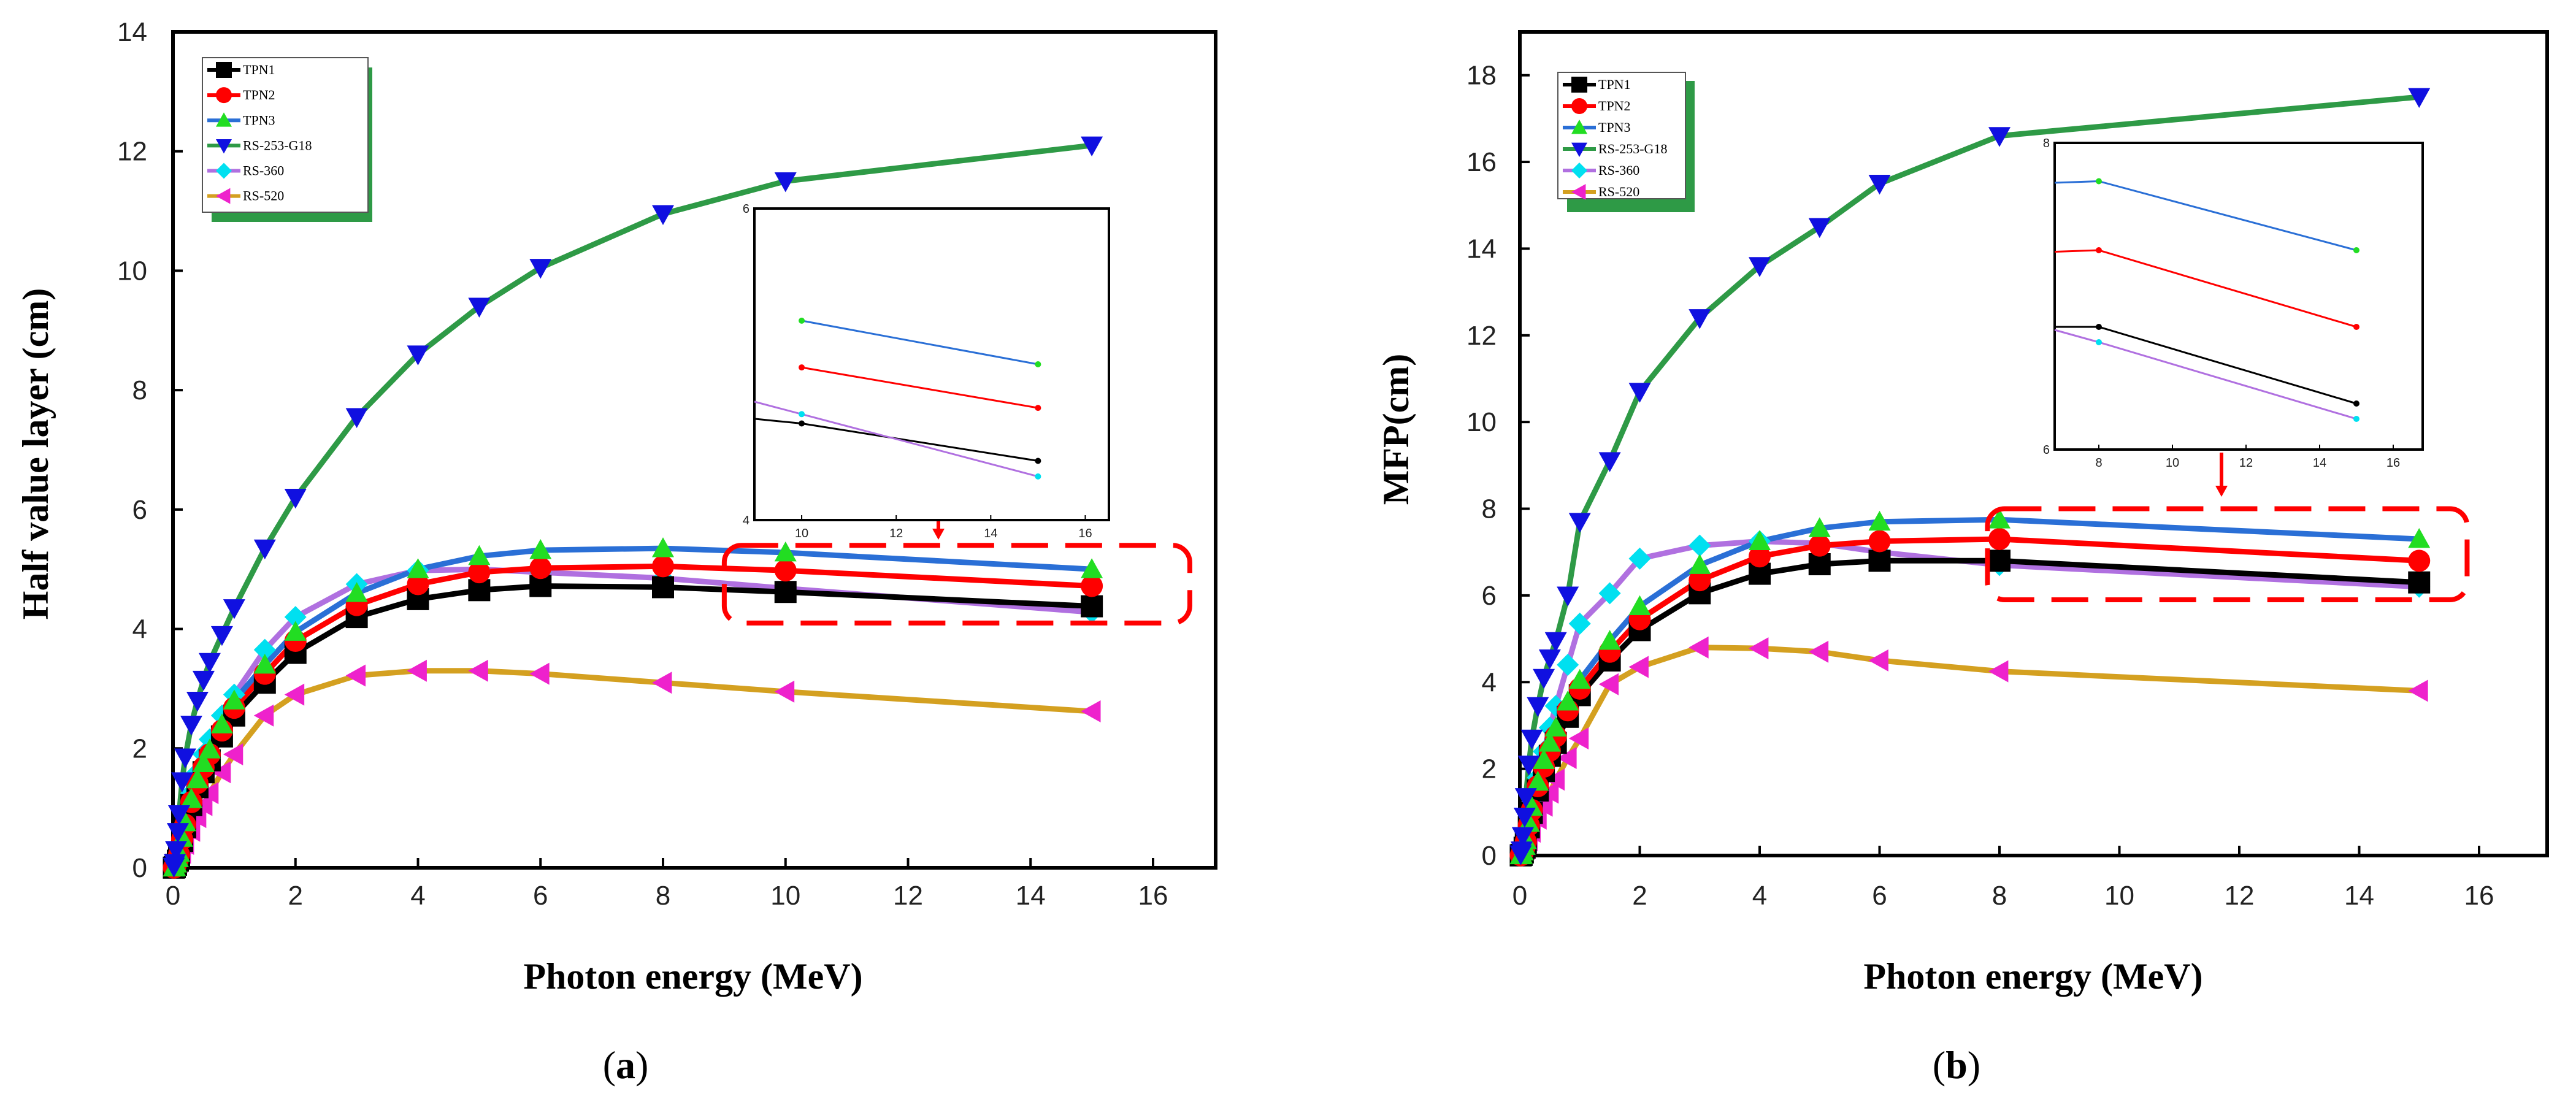  I want to click on panel-b-inset-x-tick-label: 8, so click(2098, 463).